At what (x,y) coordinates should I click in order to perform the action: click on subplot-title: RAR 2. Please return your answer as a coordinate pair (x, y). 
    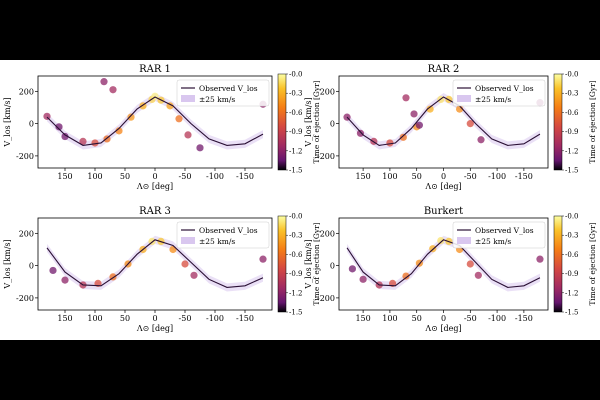
    Looking at the image, I should click on (444, 69).